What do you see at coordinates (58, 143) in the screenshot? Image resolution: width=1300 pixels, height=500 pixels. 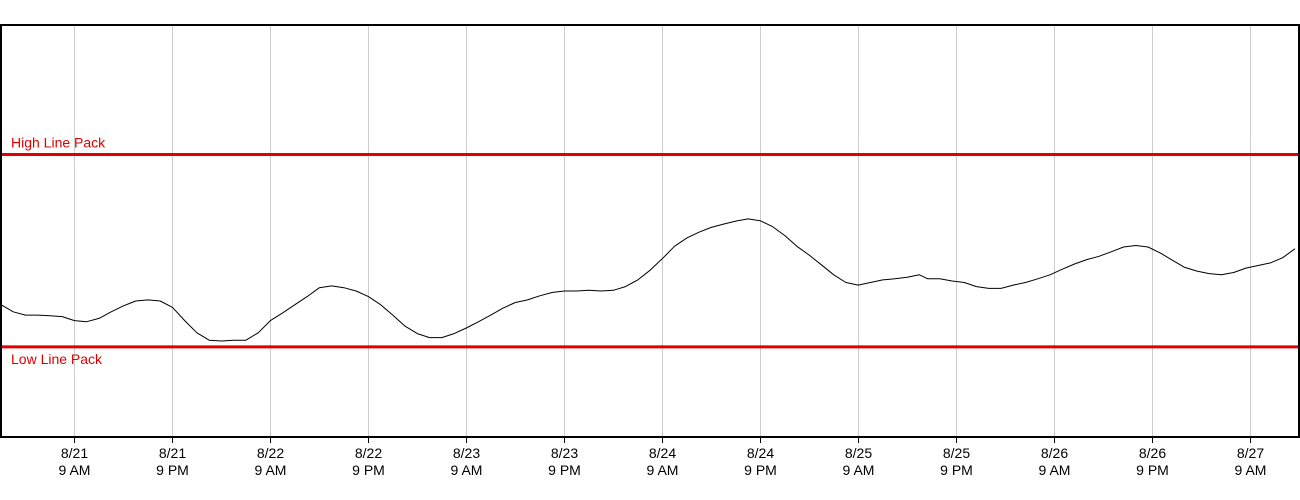 I see `high-line-pack-label: High Line Pack` at bounding box center [58, 143].